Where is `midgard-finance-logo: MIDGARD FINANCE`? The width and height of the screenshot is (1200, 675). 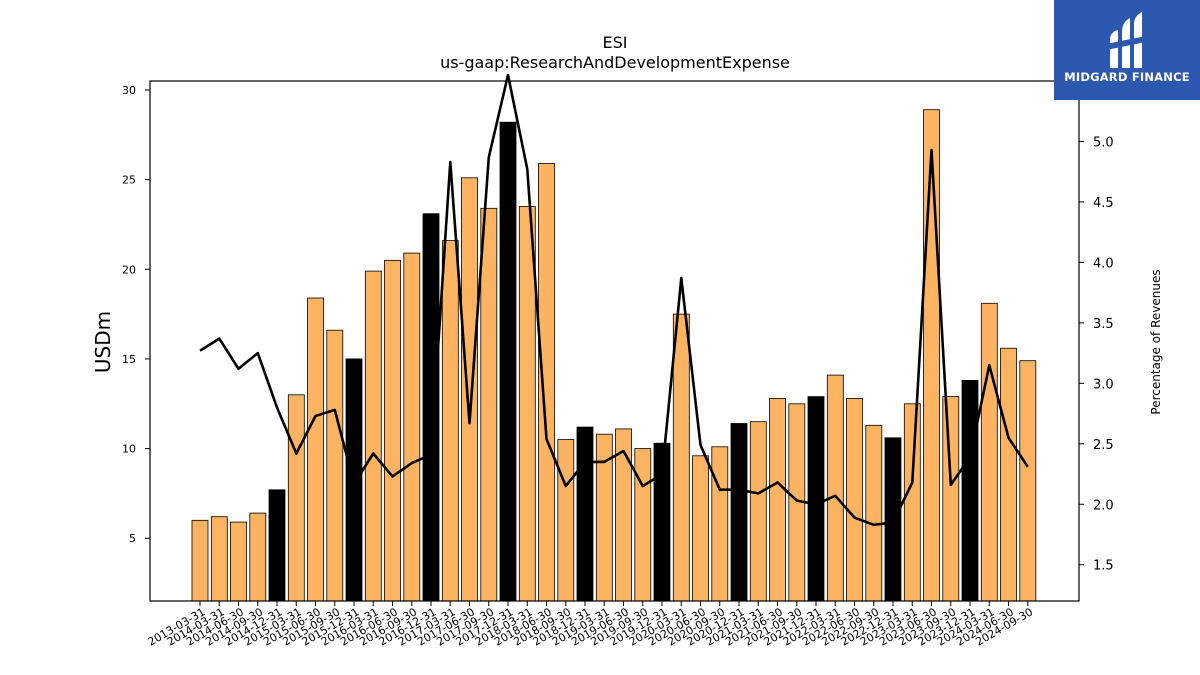 midgard-finance-logo: MIDGARD FINANCE is located at coordinates (1127, 50).